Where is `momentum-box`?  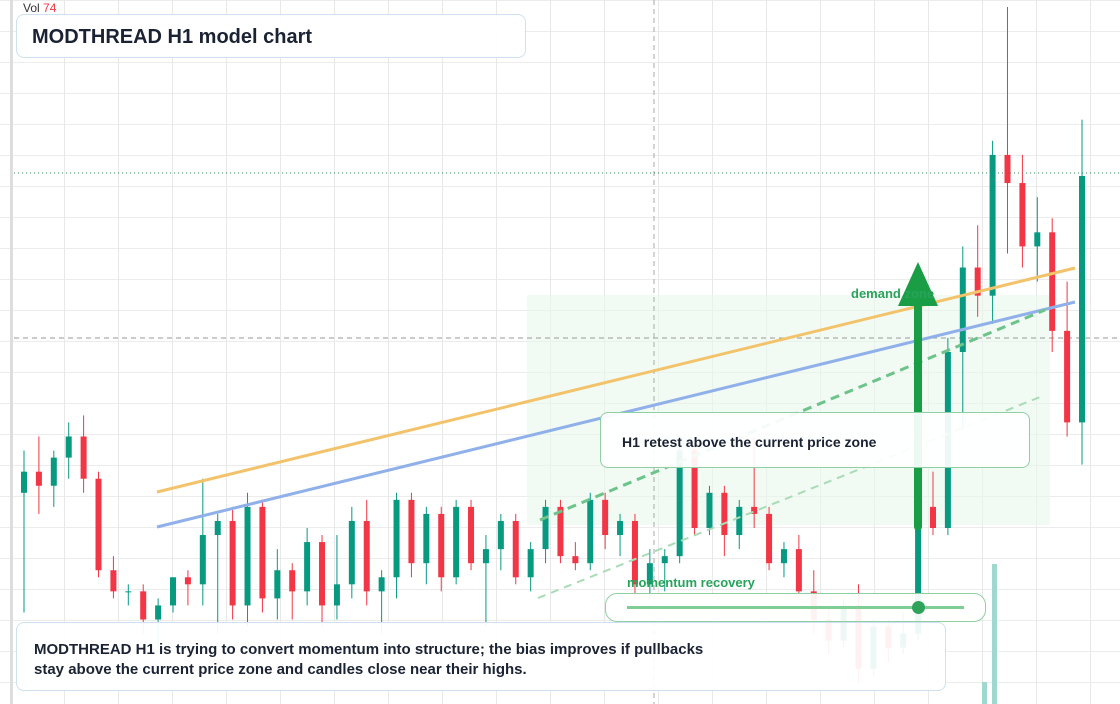
momentum-box is located at coordinates (795, 607).